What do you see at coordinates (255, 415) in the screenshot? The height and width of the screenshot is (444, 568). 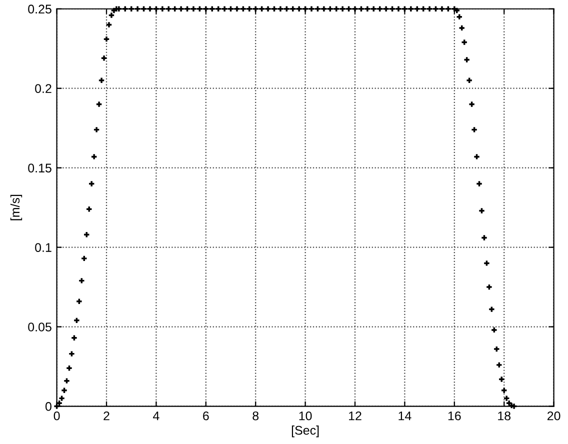 I see `x-tick-label: 8` at bounding box center [255, 415].